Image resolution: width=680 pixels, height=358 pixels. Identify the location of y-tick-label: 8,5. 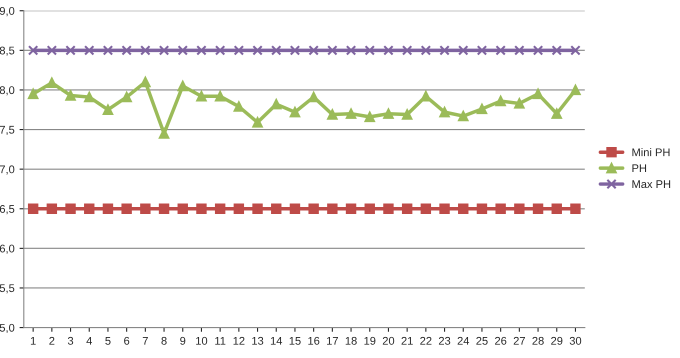
(7, 51).